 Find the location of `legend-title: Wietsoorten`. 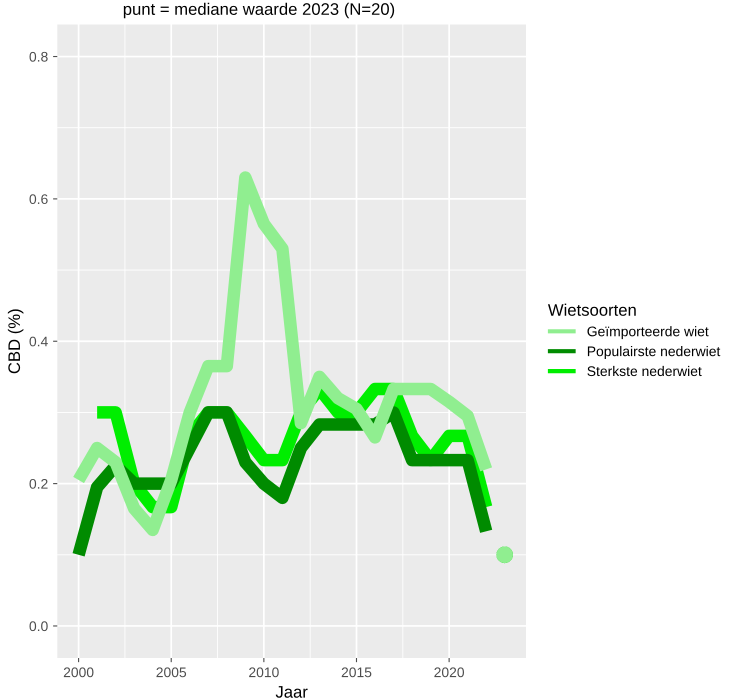

legend-title: Wietsoorten is located at coordinates (592, 310).